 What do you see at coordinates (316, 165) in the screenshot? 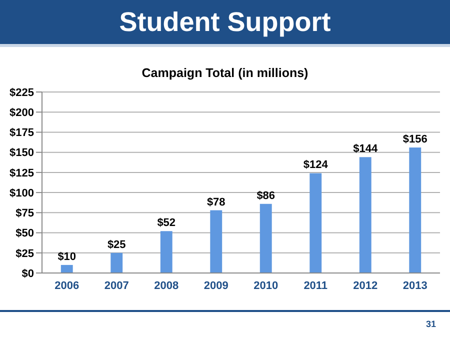
I see `data-label: $124` at bounding box center [316, 165].